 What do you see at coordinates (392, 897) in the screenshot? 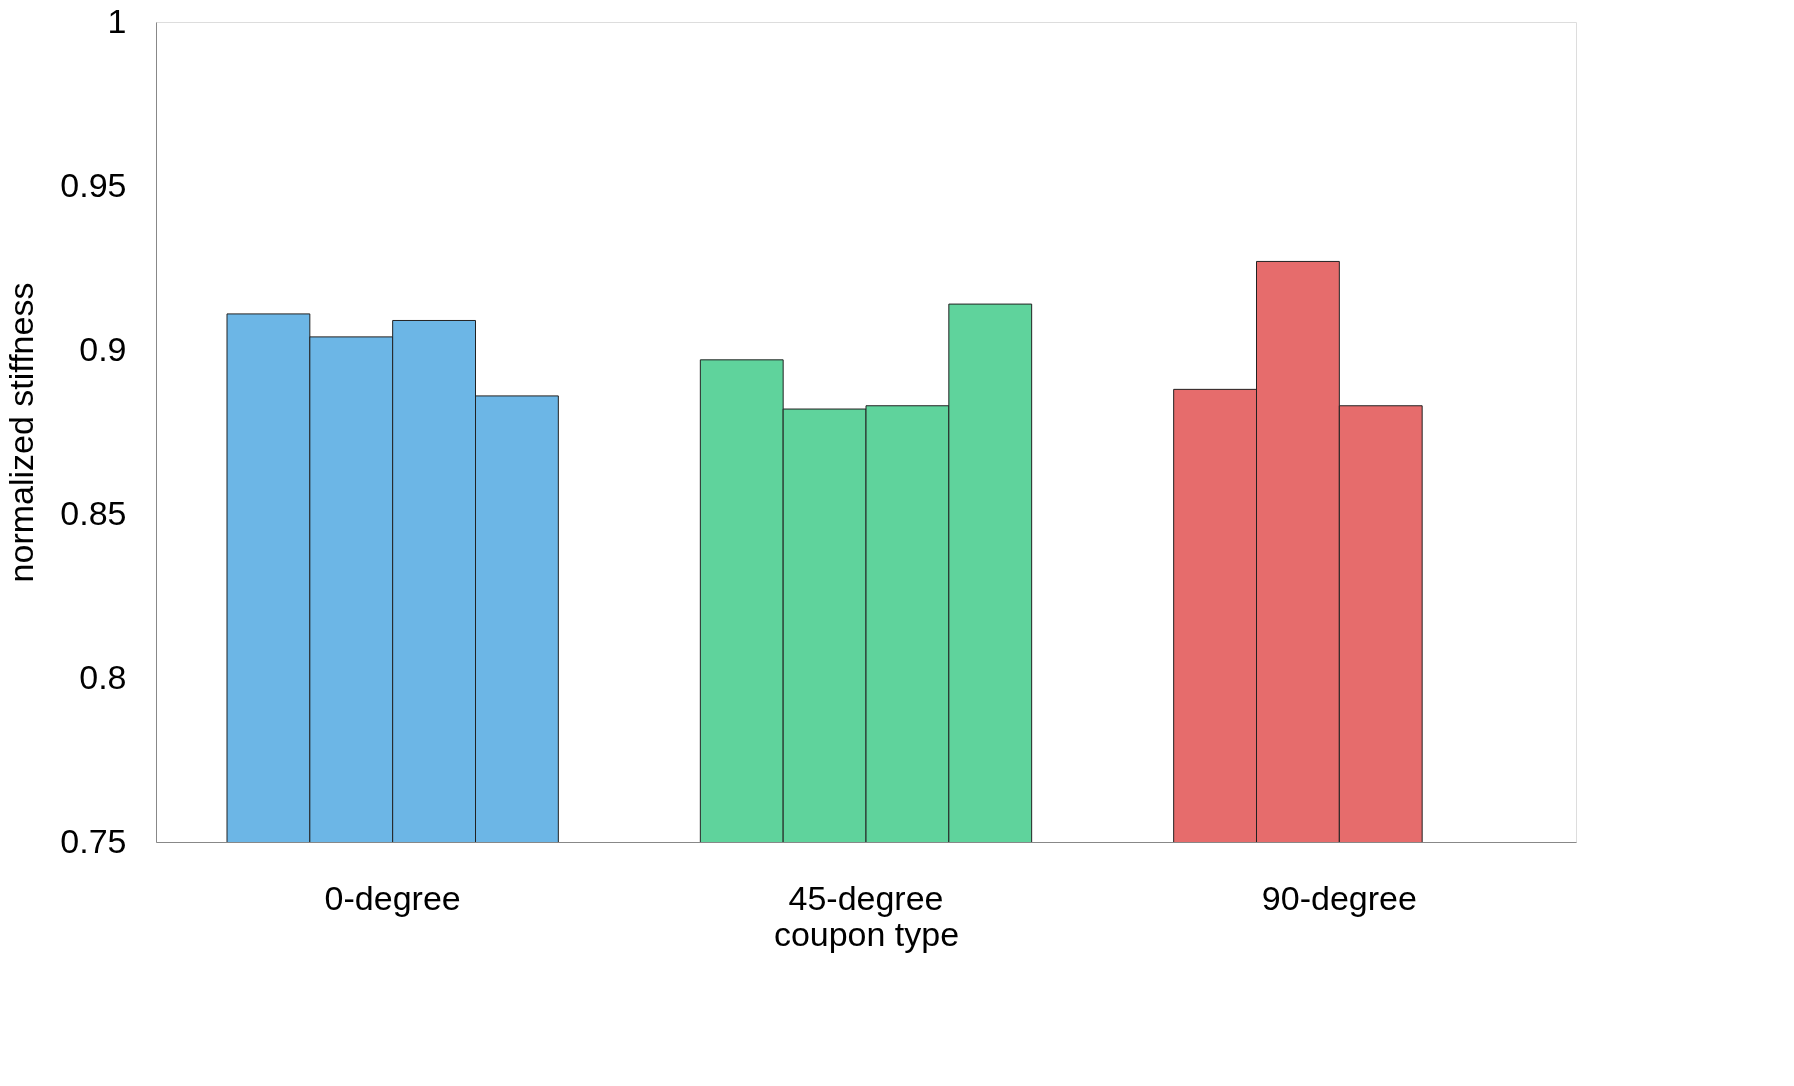
I see `x-tick-label: 0-degree` at bounding box center [392, 897].